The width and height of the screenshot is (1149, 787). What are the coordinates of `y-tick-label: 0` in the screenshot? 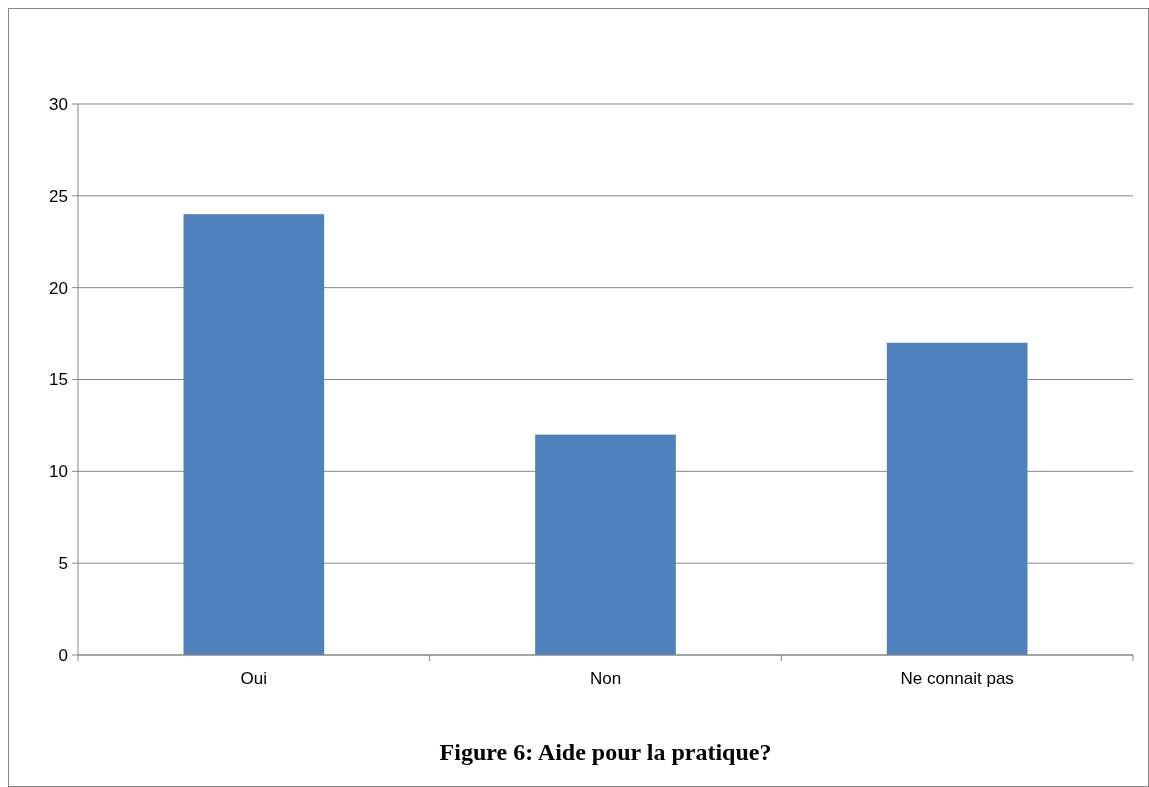 It's located at (63, 655).